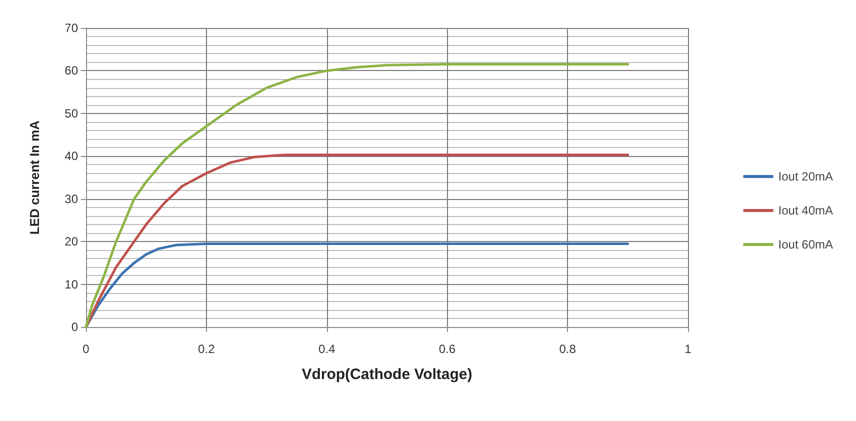 The width and height of the screenshot is (856, 421). What do you see at coordinates (71, 71) in the screenshot?
I see `y-tick-label: 60` at bounding box center [71, 71].